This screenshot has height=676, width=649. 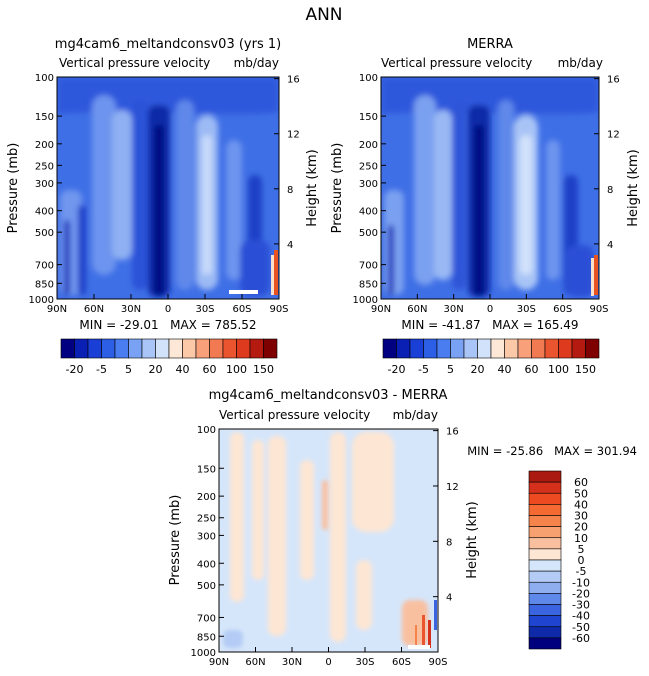 What do you see at coordinates (168, 309) in the screenshot?
I see `xtick-label-a-0: 0` at bounding box center [168, 309].